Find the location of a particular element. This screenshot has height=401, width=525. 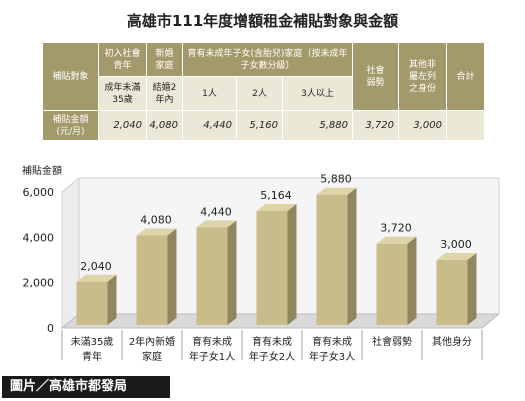

amount-cell: 3,000 is located at coordinates (422, 125).